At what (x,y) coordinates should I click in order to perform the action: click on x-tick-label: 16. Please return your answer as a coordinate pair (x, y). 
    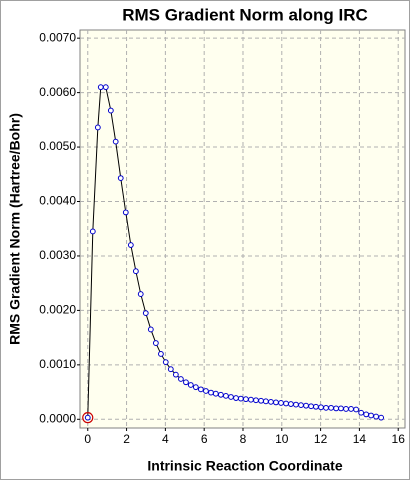
    Looking at the image, I should click on (399, 439).